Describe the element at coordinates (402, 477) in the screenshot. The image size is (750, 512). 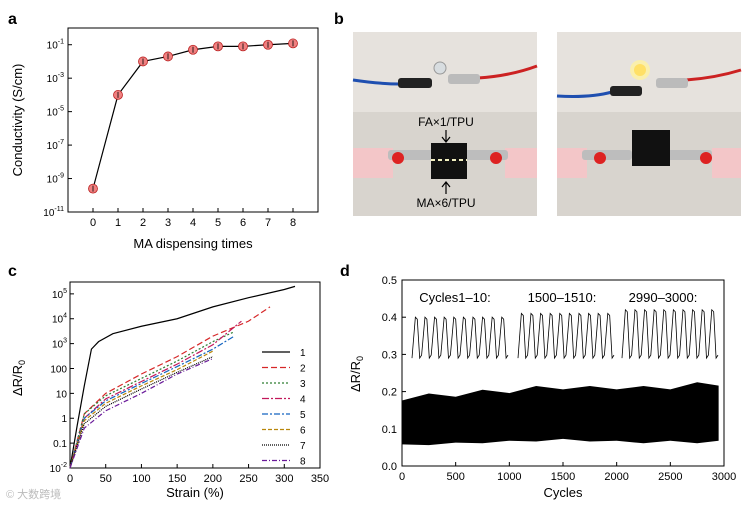
I see `d-xtick-label: 0` at that location.